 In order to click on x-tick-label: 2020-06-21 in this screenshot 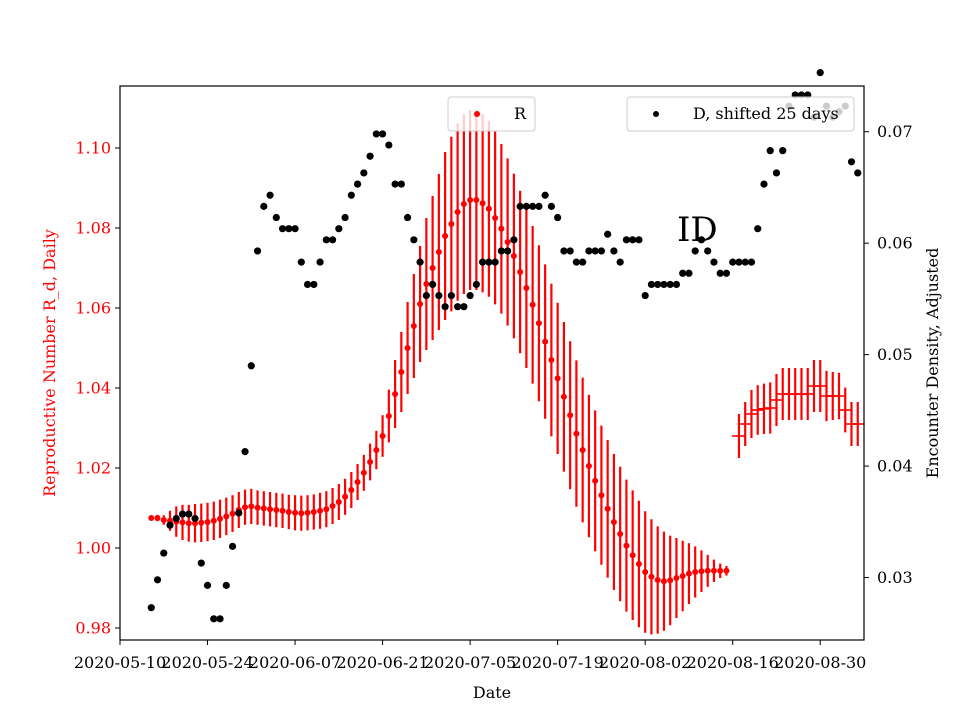, I will do `click(382, 662)`.